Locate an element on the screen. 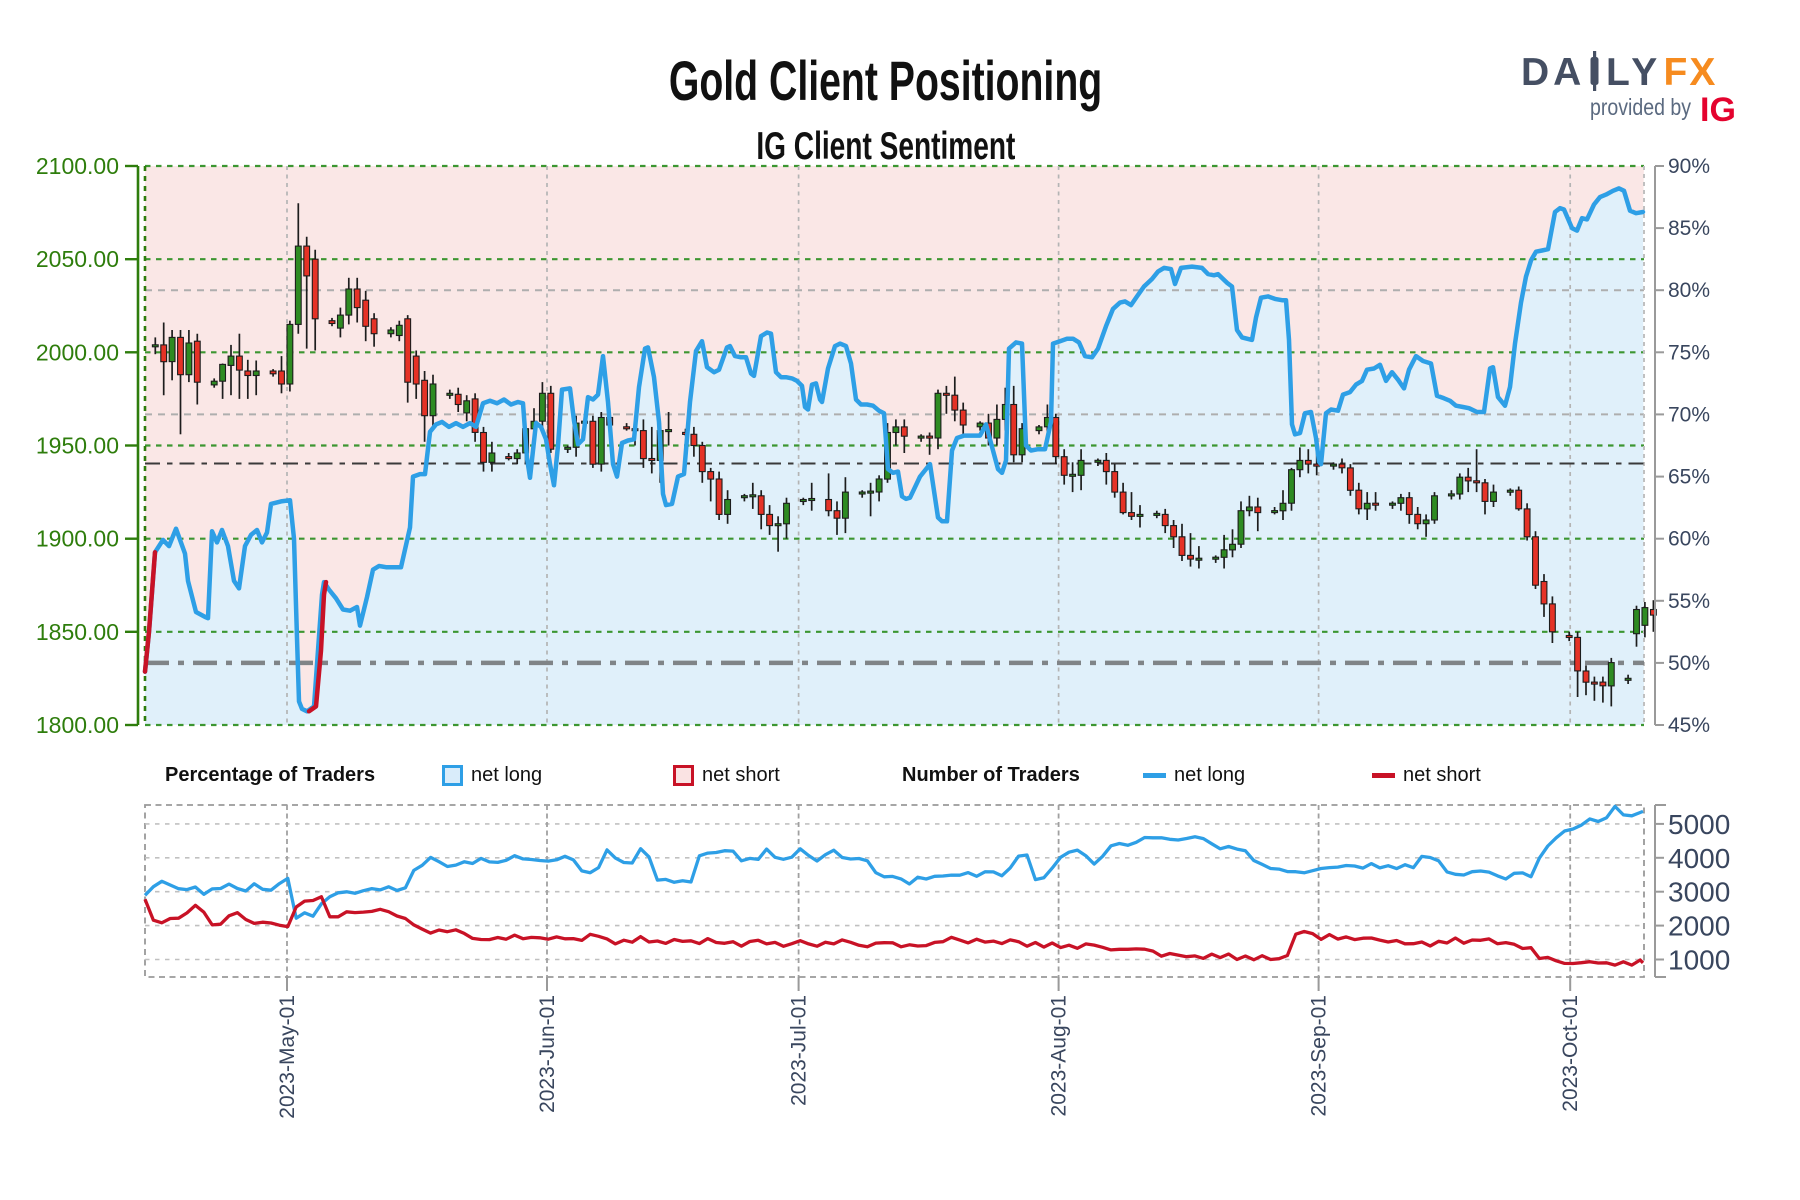 The image size is (1800, 1200). svg-text: DA is located at coordinates (1553, 72).